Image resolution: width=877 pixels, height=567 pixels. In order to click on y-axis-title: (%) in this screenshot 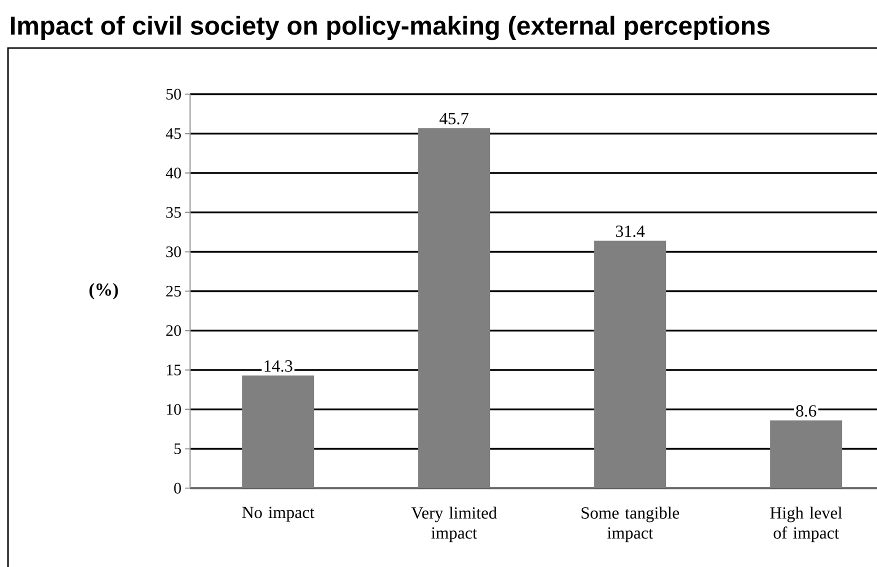, I will do `click(103, 291)`.